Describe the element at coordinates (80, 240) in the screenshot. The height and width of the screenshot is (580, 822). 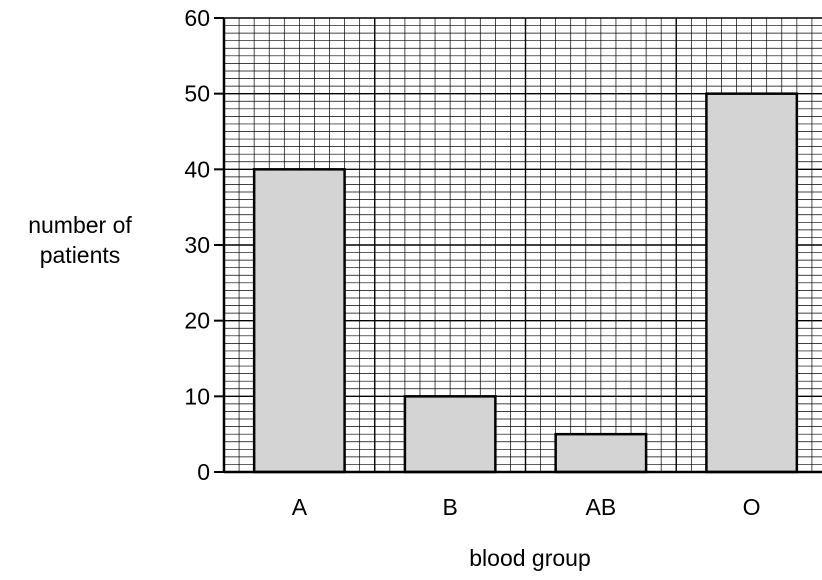
I see `y-axis-label: number of patients` at that location.